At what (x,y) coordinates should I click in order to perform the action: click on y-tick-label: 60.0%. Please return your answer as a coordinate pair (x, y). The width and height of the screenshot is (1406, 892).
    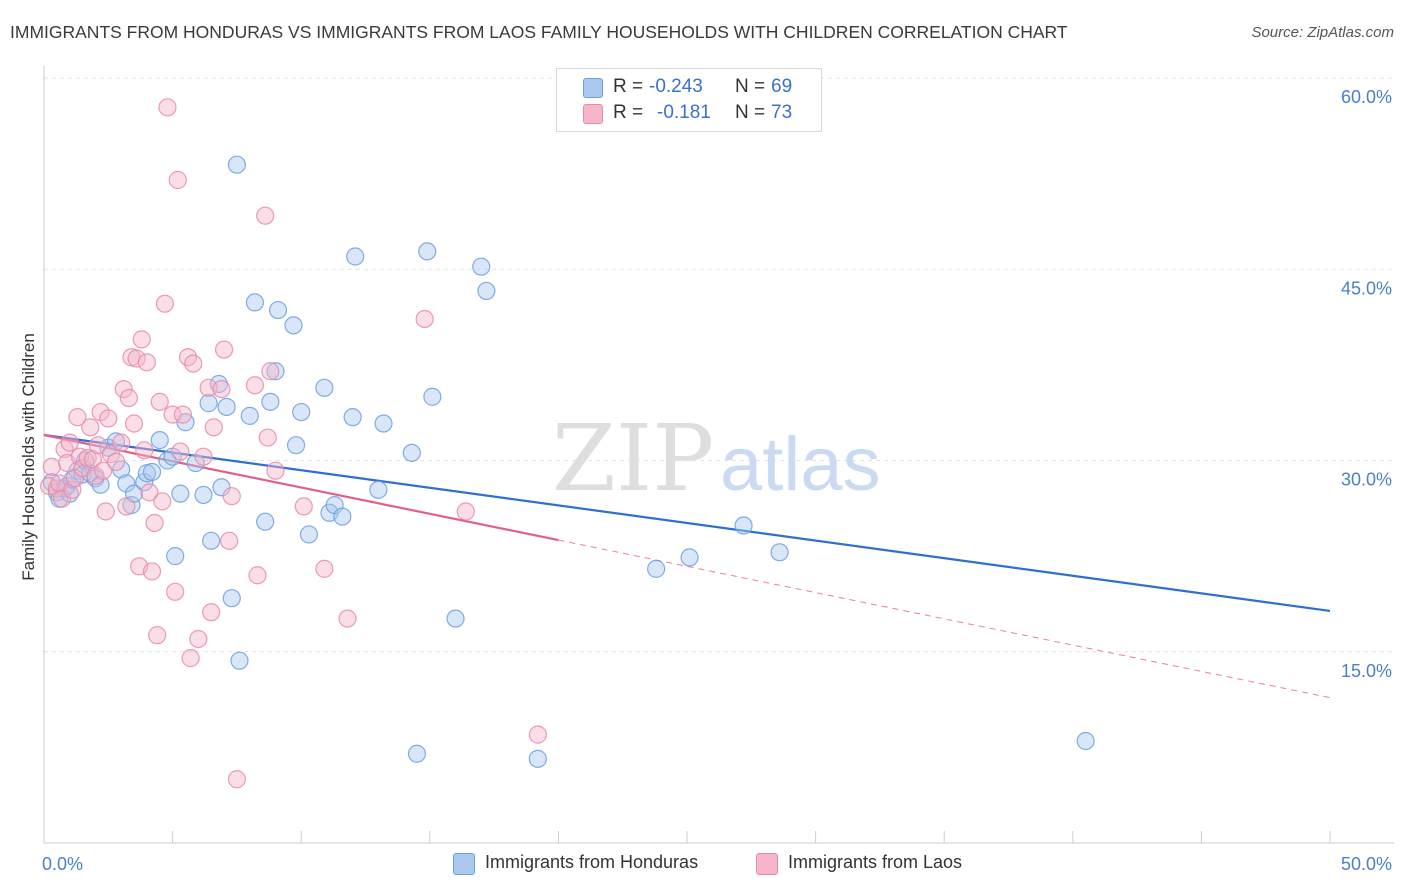
    Looking at the image, I should click on (1366, 97).